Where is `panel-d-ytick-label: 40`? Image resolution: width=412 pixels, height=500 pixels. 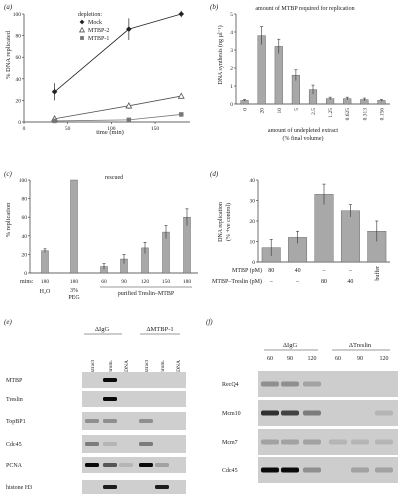
panel-d-ytick-label: 40 is located at coordinates (253, 181).